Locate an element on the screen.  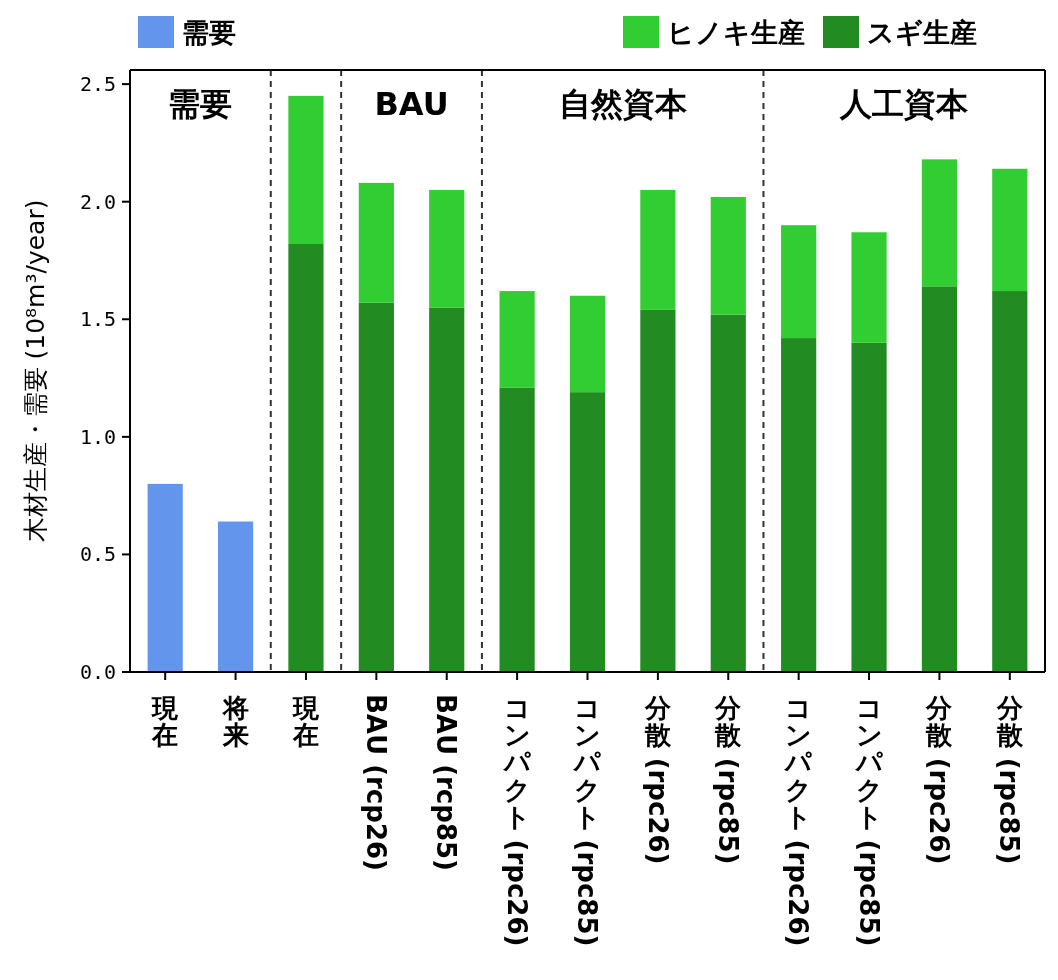
annotation: 自然資本 is located at coordinates (623, 104).